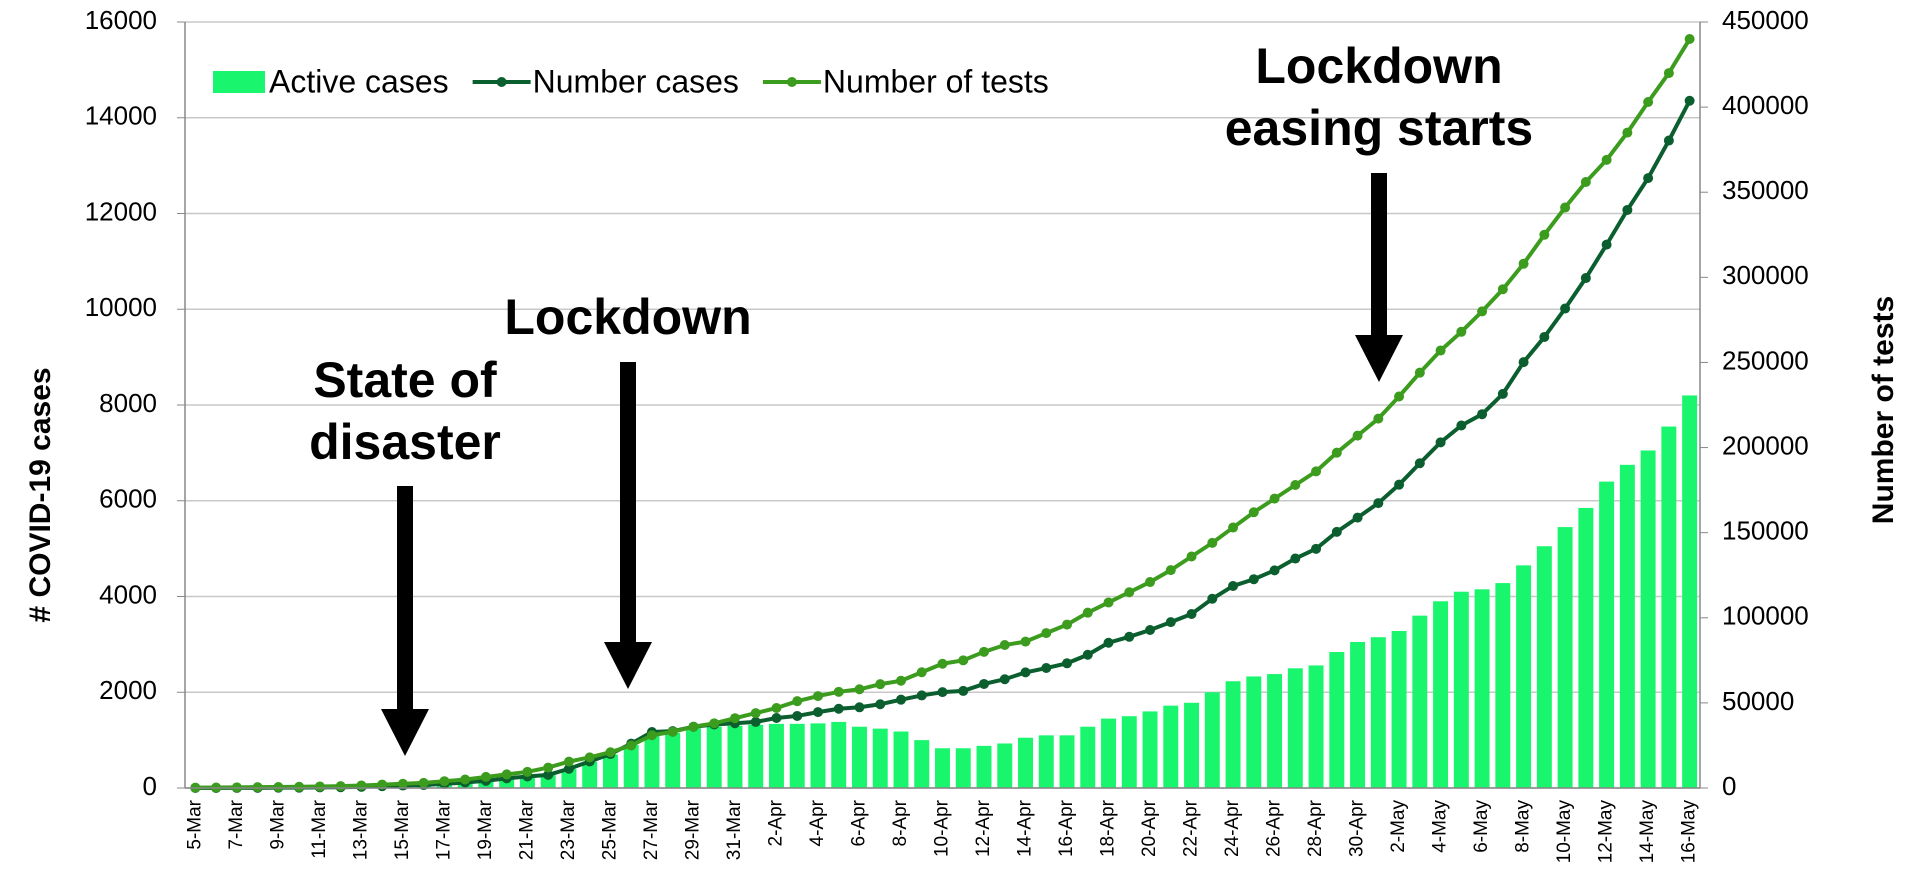  Describe the element at coordinates (1149, 828) in the screenshot. I see `x-tick-label: 20-Apr` at that location.